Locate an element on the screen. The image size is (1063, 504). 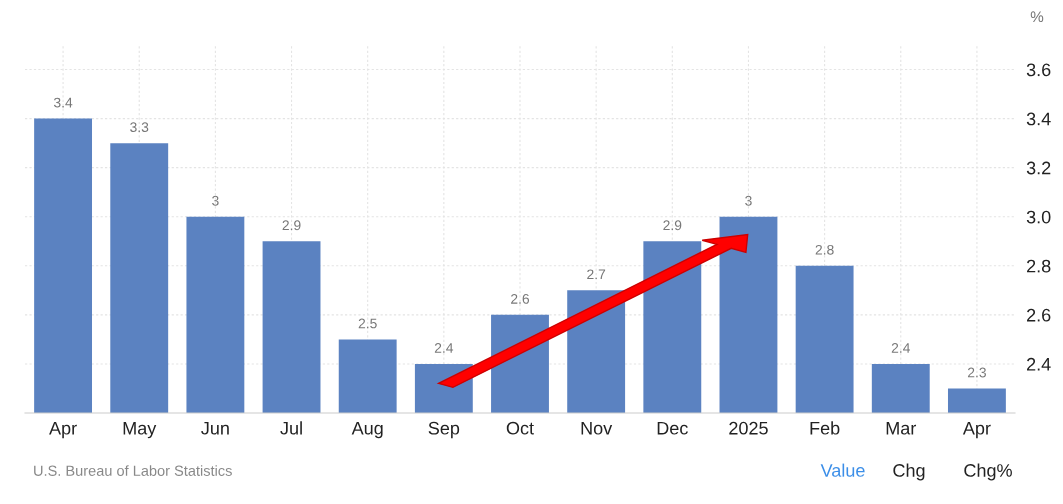
x-tick-label: Aug is located at coordinates (367, 430).